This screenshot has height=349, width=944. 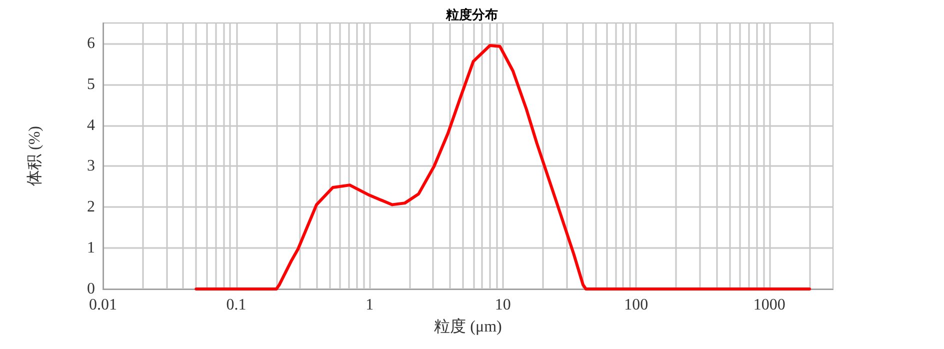 I want to click on y-tick-label: 3, so click(x=91, y=166).